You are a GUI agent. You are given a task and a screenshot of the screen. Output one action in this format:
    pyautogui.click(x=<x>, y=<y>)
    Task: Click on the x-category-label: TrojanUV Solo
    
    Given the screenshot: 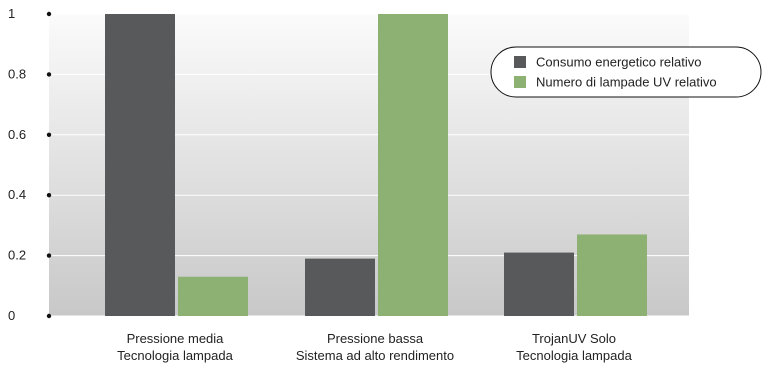 What is the action you would take?
    pyautogui.click(x=574, y=338)
    